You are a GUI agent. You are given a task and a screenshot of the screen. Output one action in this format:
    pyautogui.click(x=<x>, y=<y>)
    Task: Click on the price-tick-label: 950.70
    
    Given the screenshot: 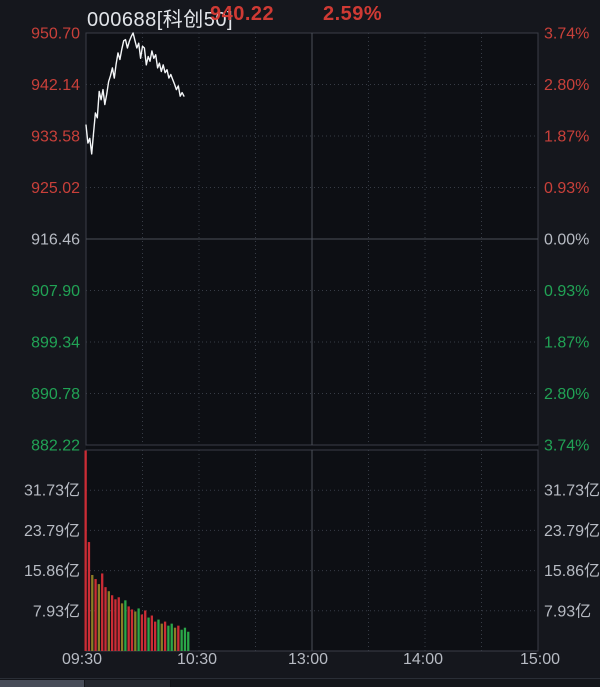 What is the action you would take?
    pyautogui.click(x=55, y=34)
    